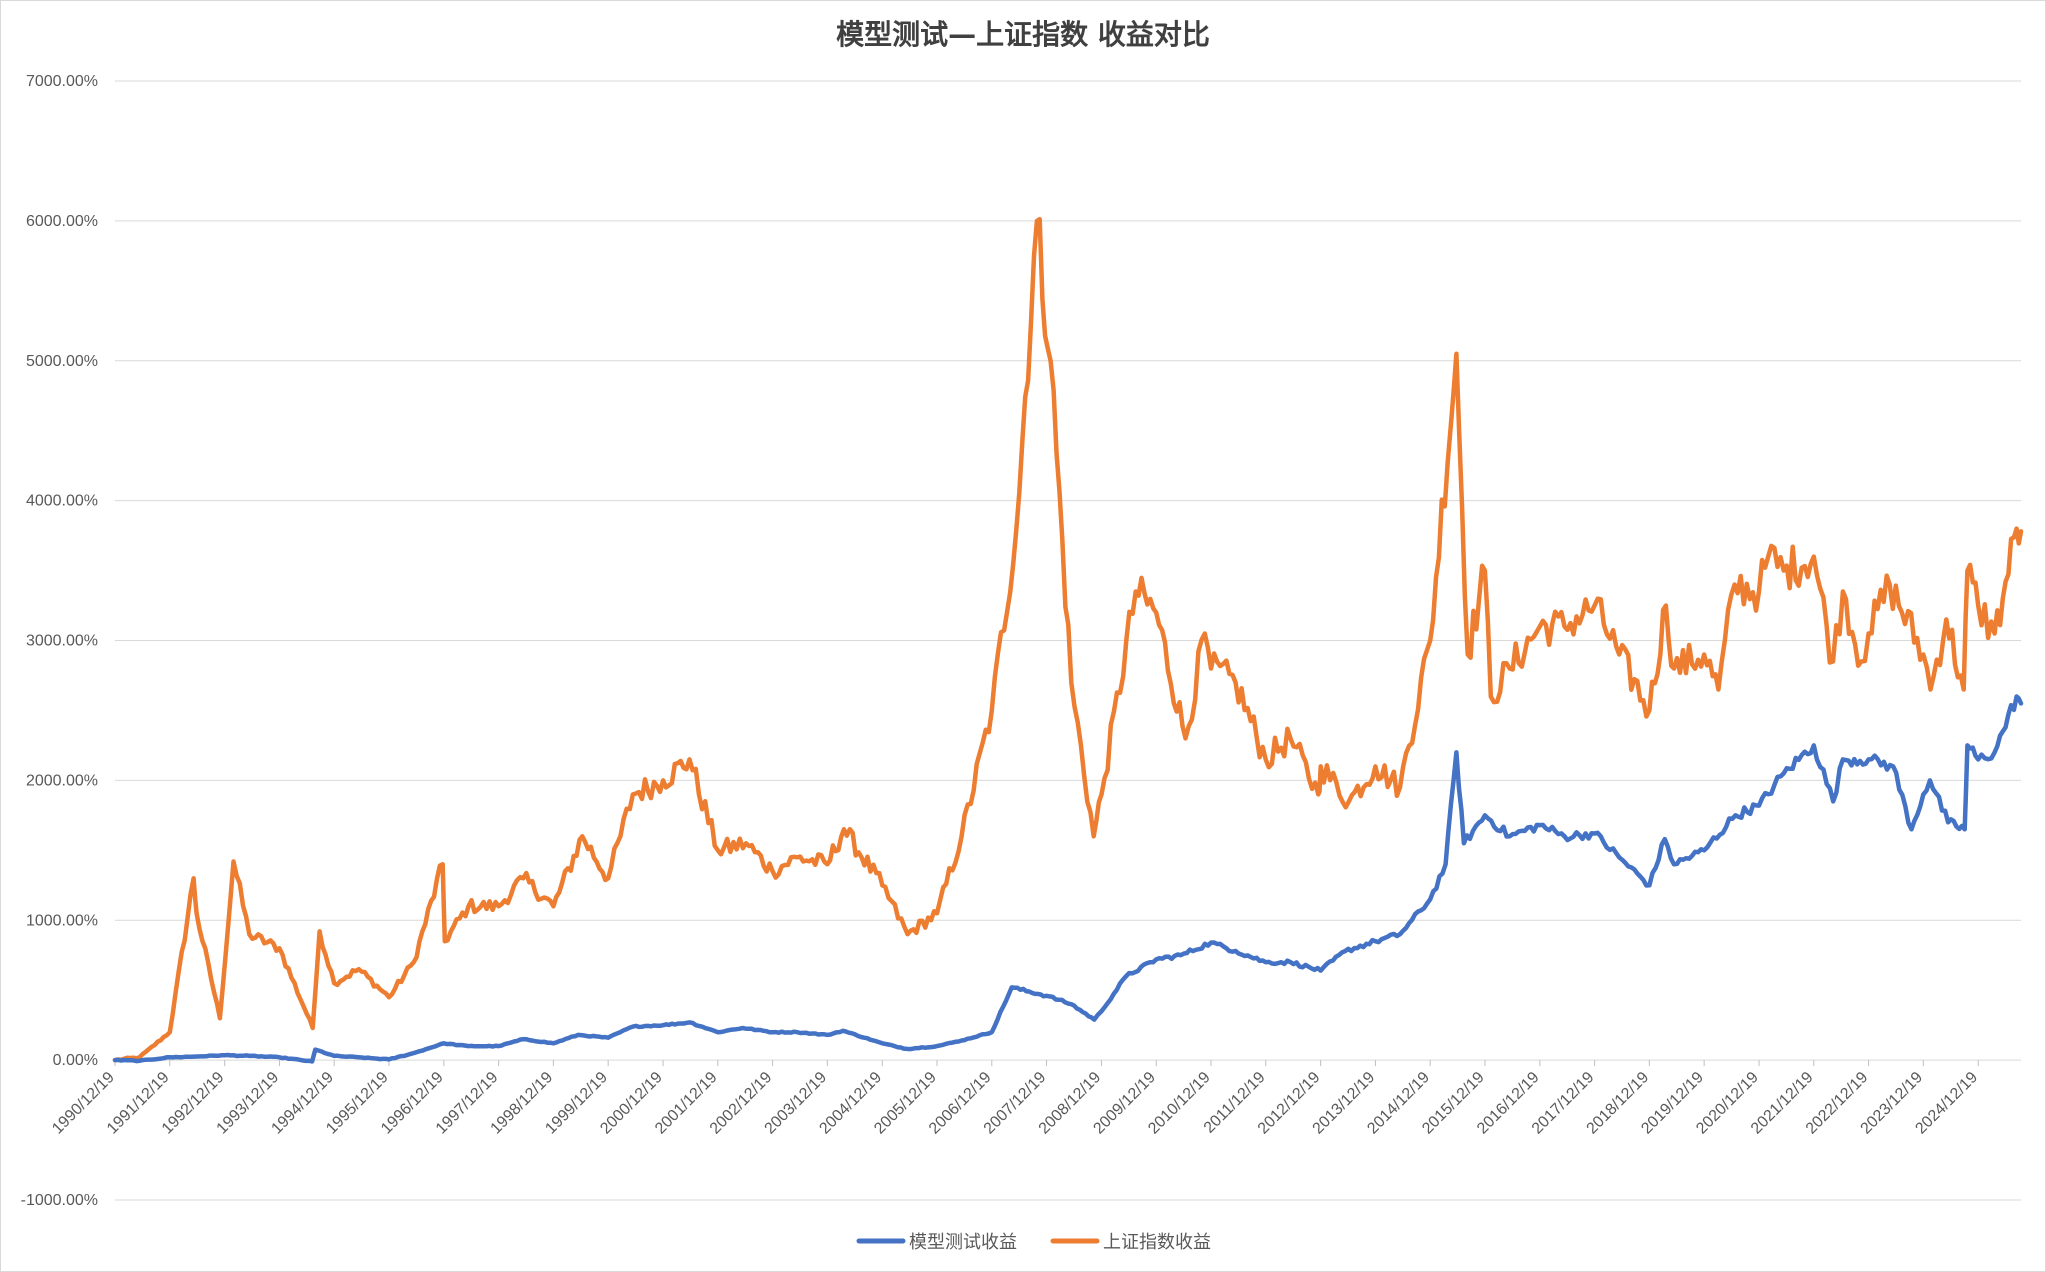  Describe the element at coordinates (1157, 1242) in the screenshot. I see `legend-label: 上证指数收益` at that location.